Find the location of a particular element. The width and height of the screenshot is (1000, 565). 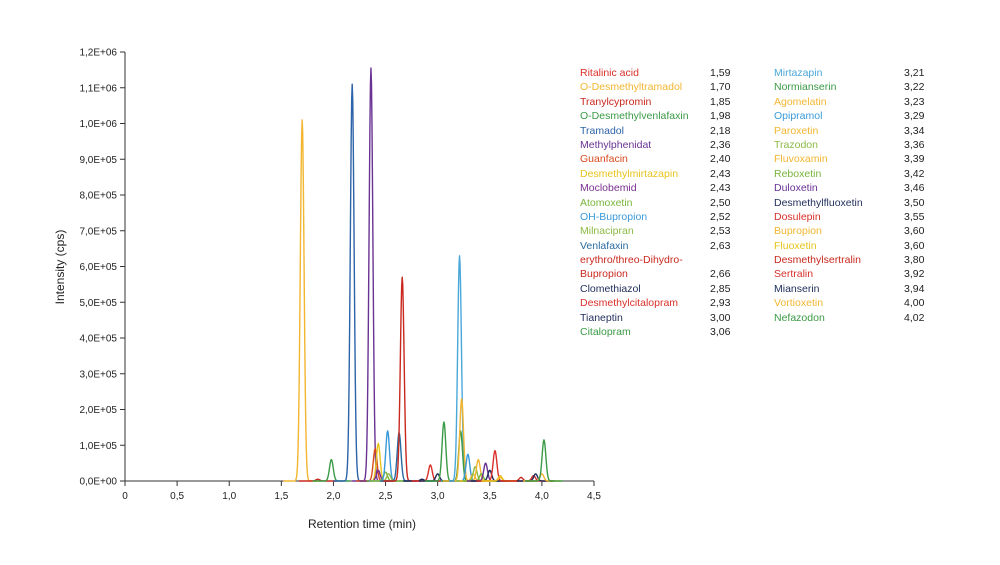

legend-entry-retention-time: 3,21 is located at coordinates (914, 73).